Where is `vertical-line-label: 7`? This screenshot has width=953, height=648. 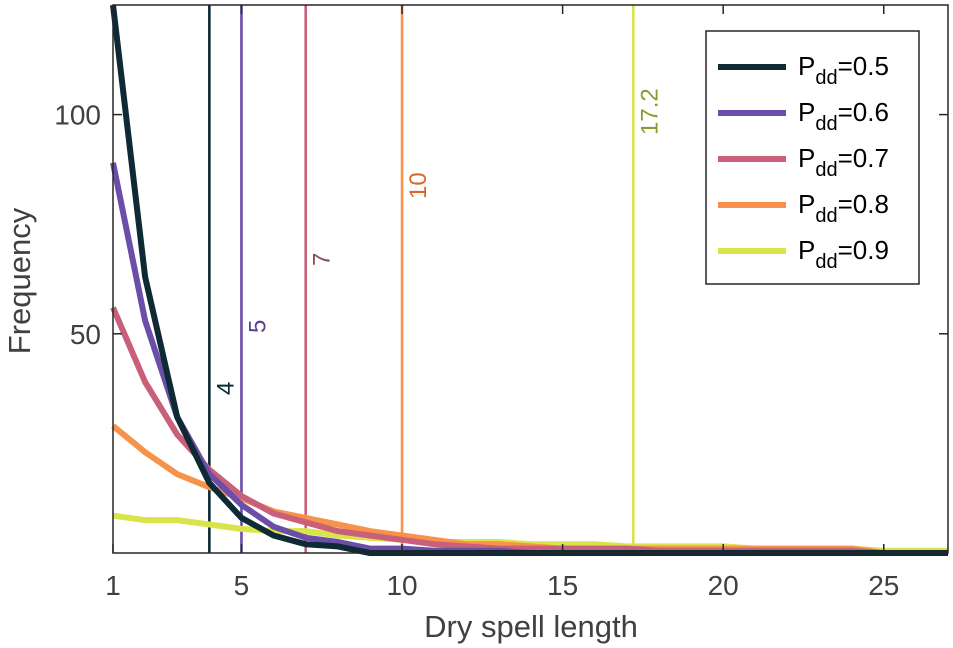
vertical-line-label: 7 is located at coordinates (322, 259).